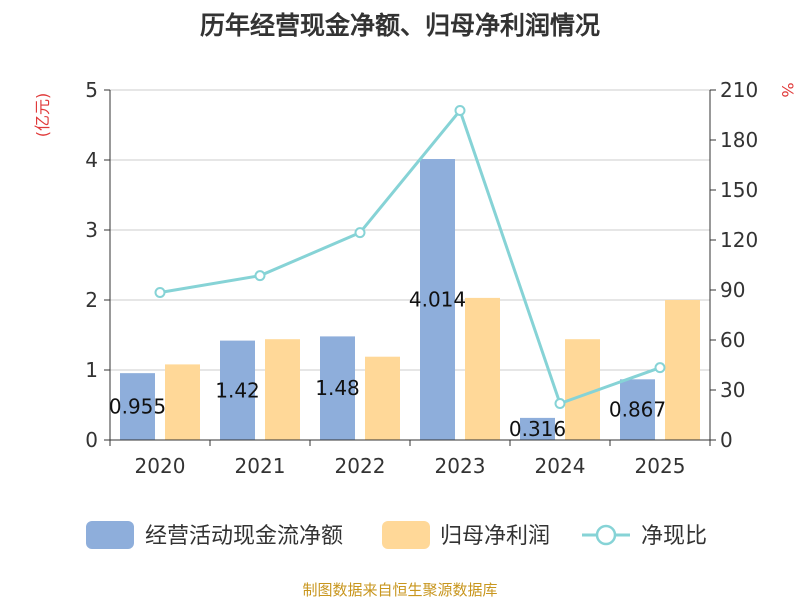  I want to click on right-tick-label: 150, so click(739, 190).